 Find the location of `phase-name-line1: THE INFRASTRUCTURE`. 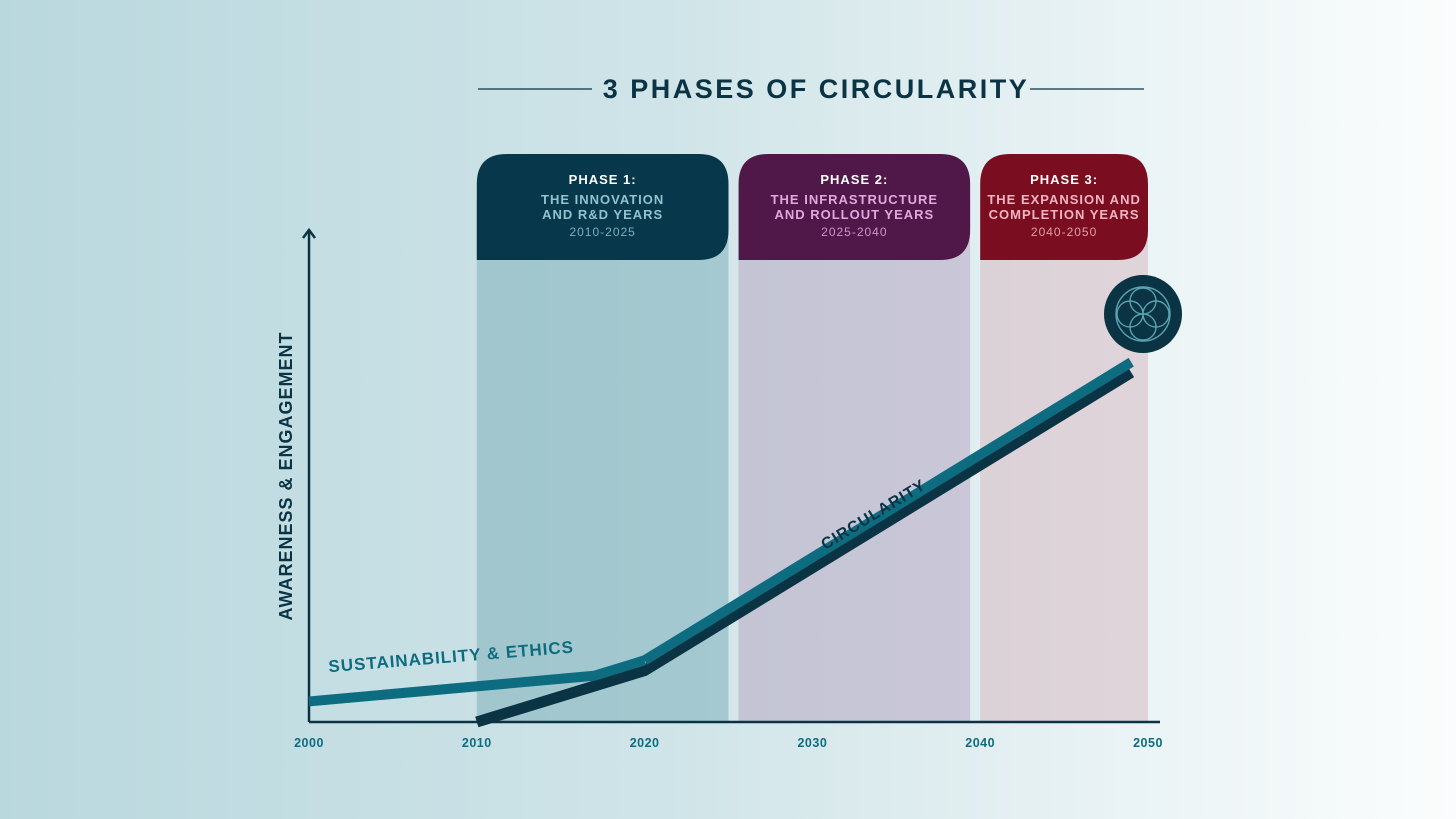

phase-name-line1: THE INFRASTRUCTURE is located at coordinates (855, 199).